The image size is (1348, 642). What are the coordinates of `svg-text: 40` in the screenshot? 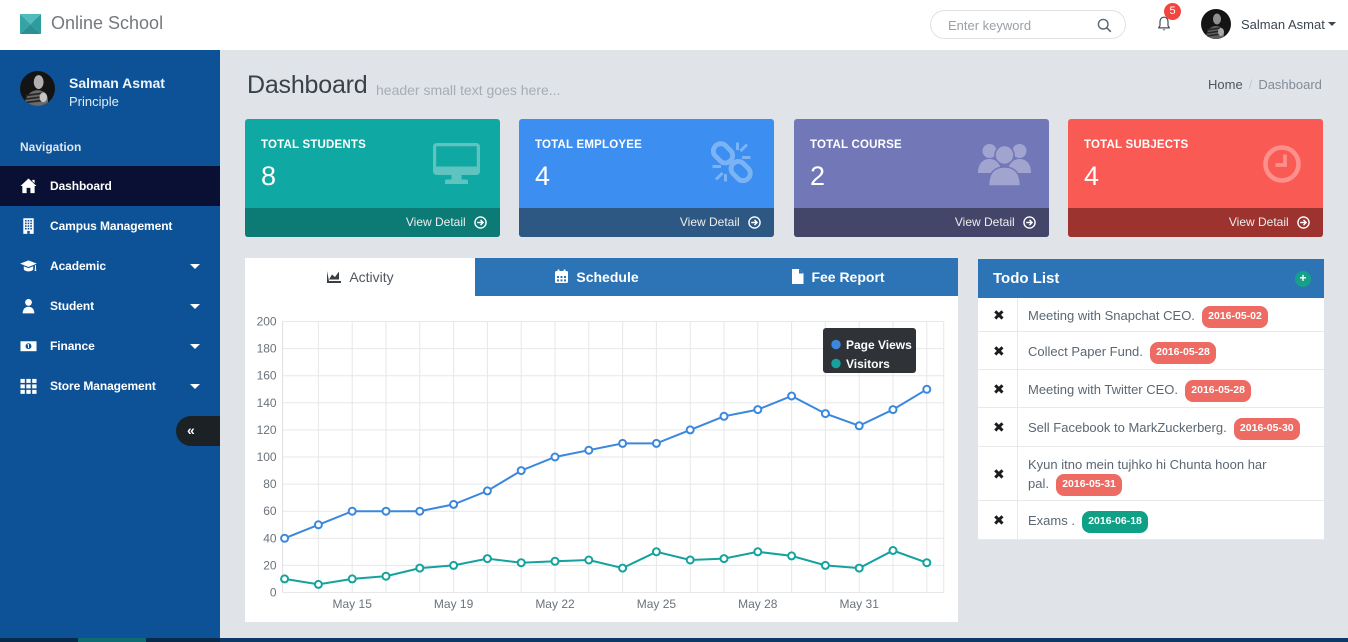 It's located at (270, 538).